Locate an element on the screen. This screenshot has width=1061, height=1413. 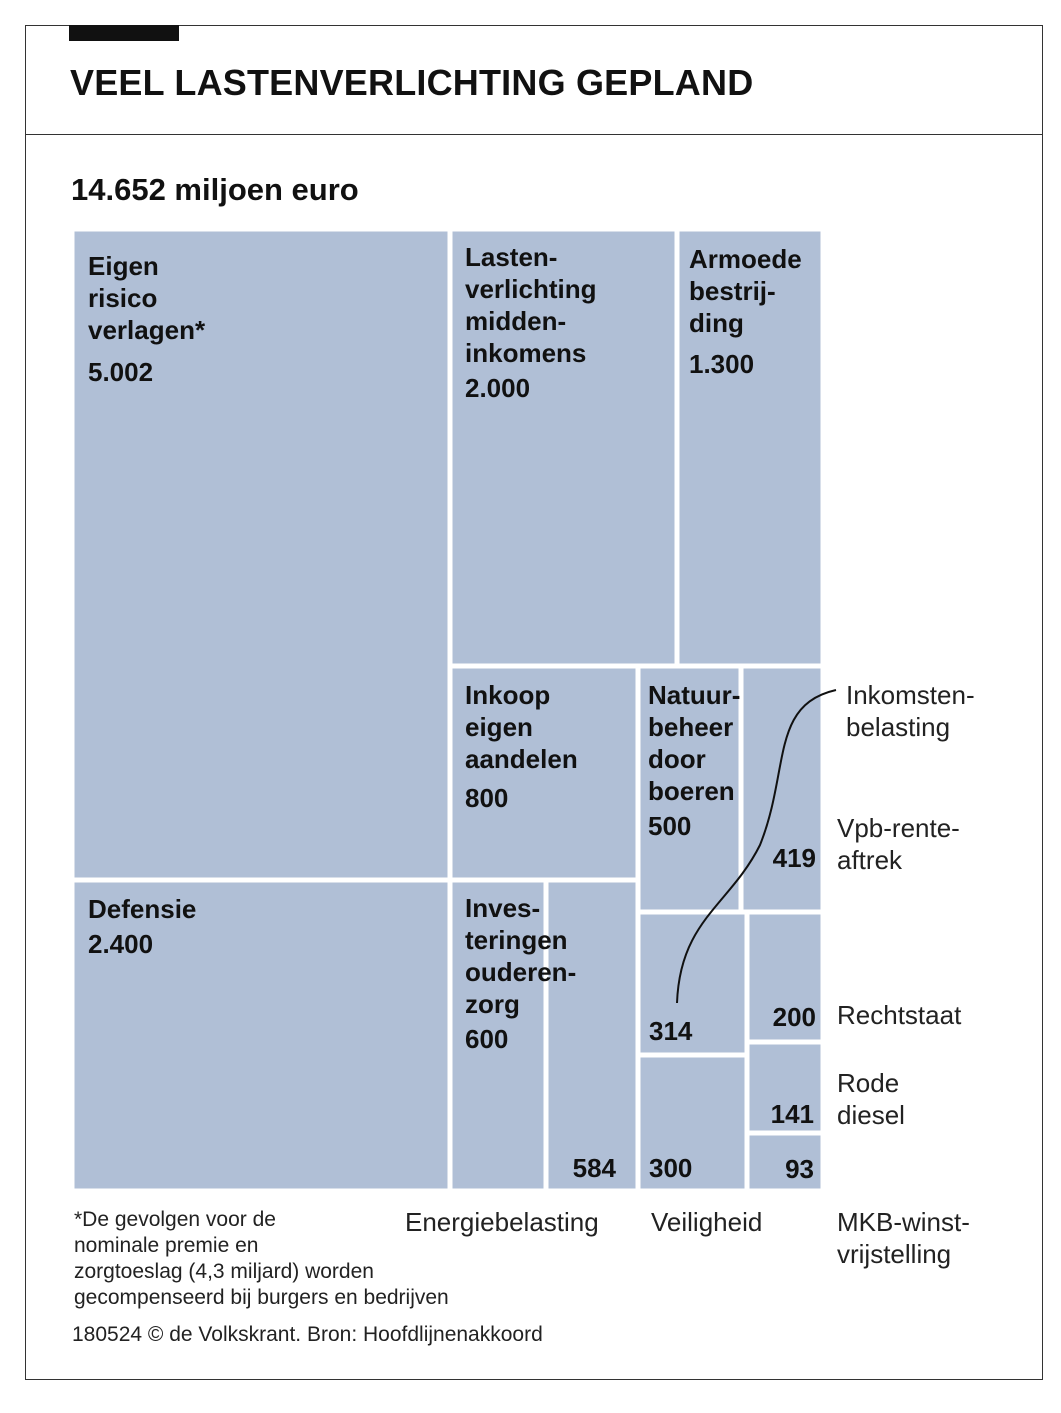
outside-label-mkb-winstvrijstelling: vrijstelling is located at coordinates (894, 1254).